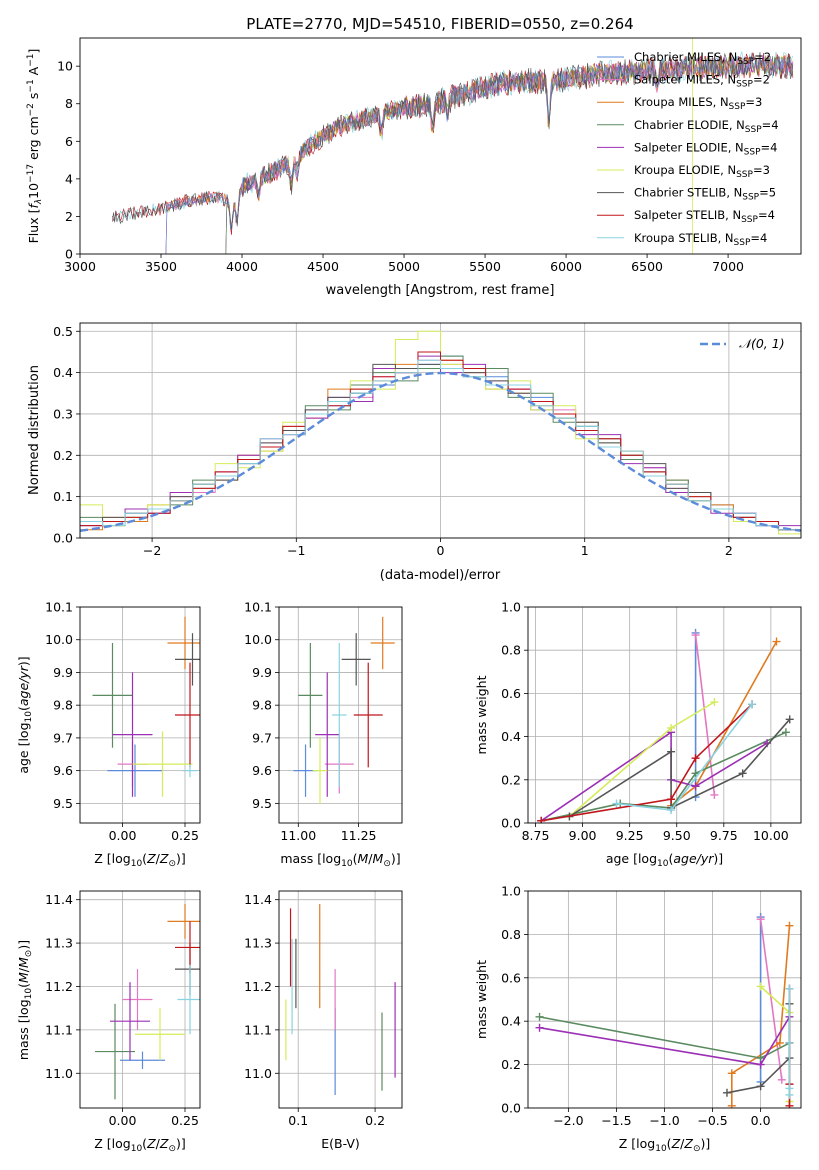  Describe the element at coordinates (511, 1108) in the screenshot. I see `y-tick-label: 0.0` at that location.